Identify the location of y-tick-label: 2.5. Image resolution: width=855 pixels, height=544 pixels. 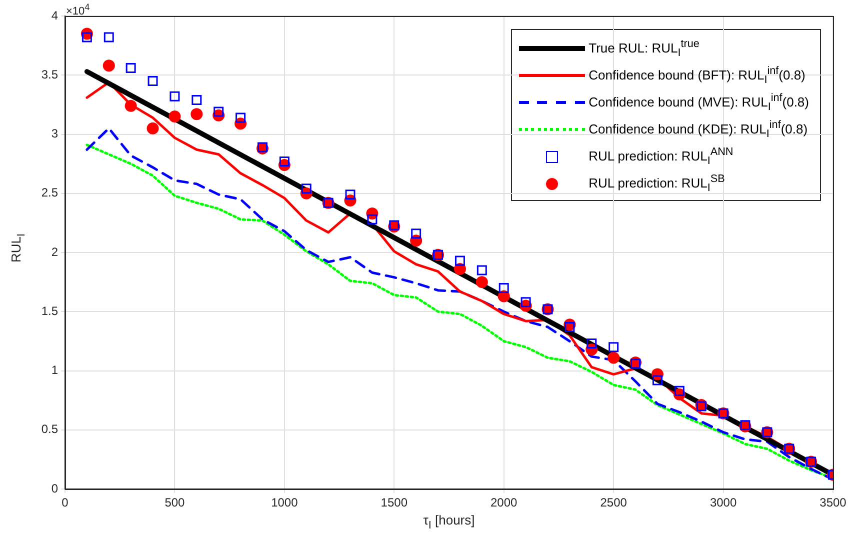
(49, 193).